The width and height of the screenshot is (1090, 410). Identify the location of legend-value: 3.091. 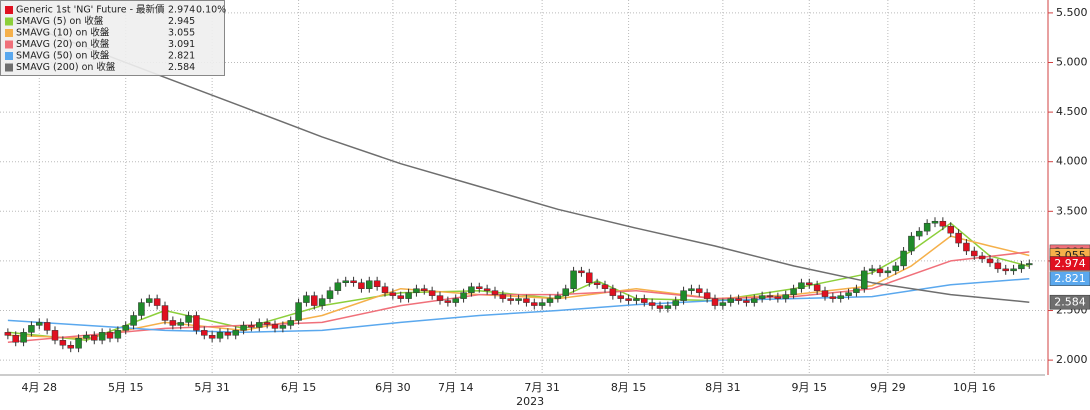
(181, 44).